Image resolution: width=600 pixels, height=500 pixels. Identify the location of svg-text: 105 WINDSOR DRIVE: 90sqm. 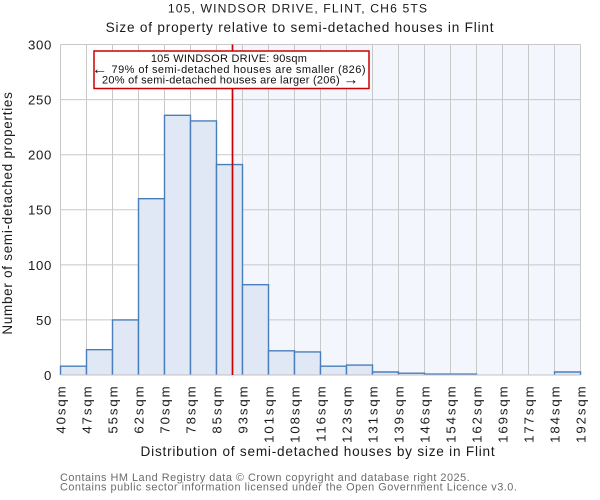
(229, 59).